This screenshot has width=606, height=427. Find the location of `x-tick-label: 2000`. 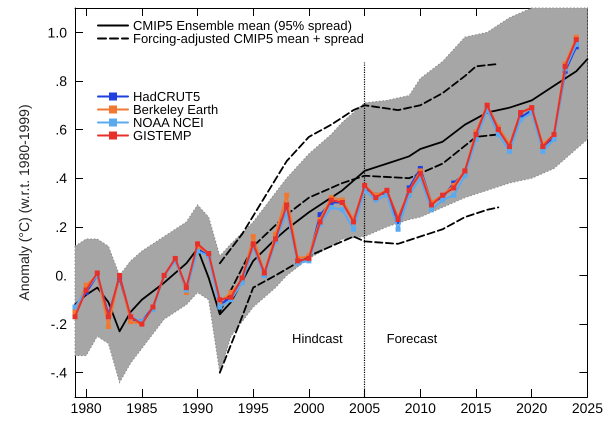

x-tick-label: 2000 is located at coordinates (309, 408).